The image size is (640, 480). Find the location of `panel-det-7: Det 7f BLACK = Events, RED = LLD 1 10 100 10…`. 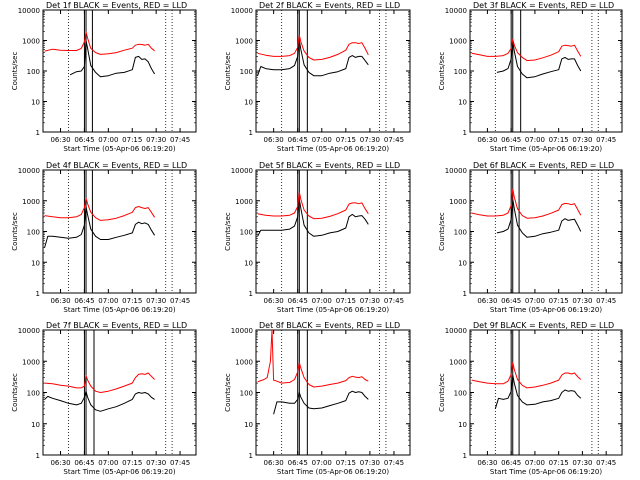

panel-det-7: Det 7f BLACK = Events, RED = LLD 1 10 100 10… is located at coordinates (104, 398).